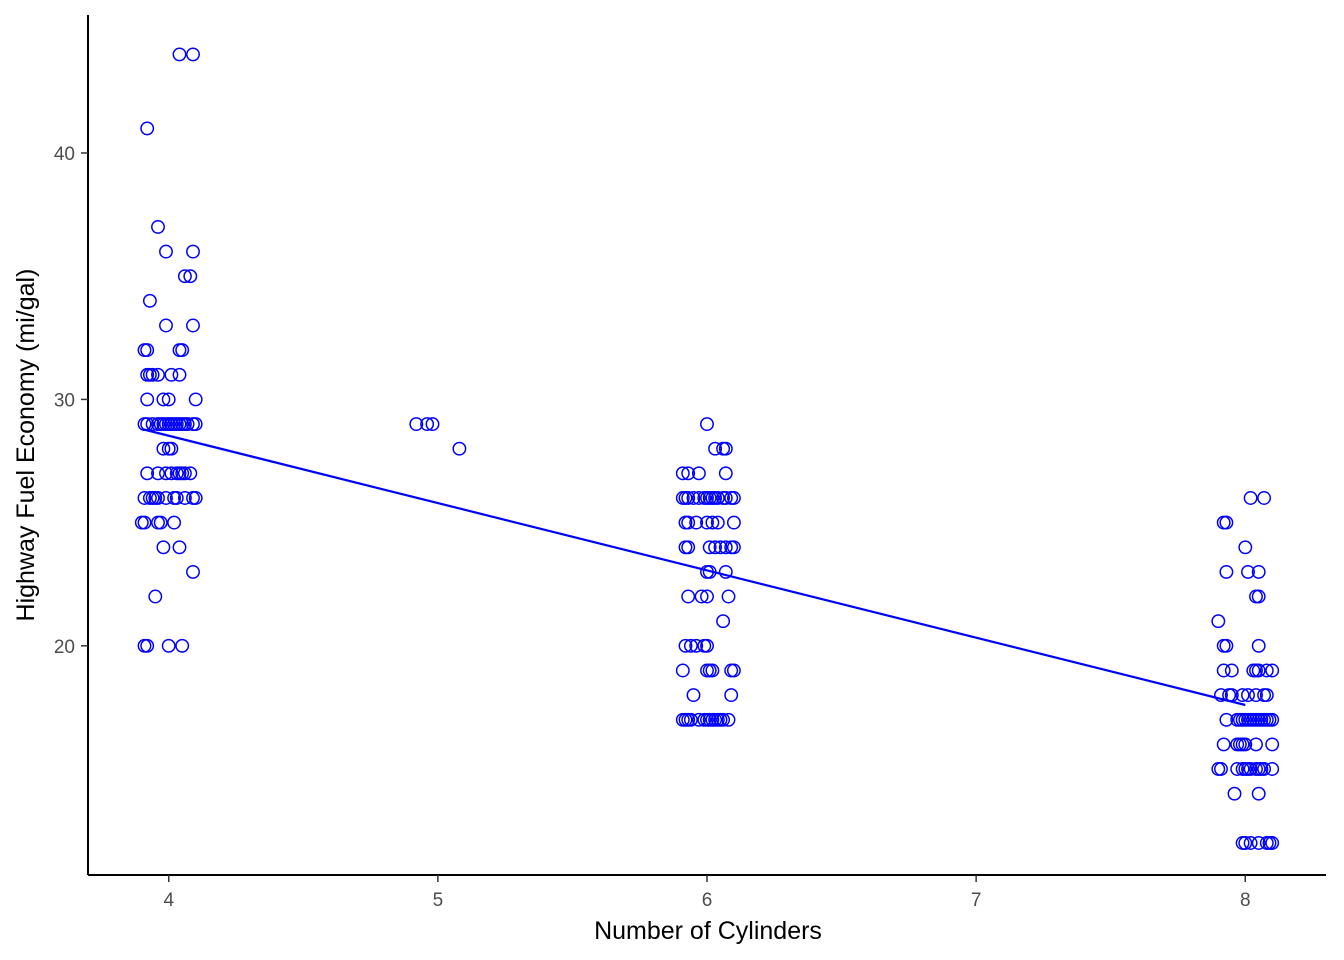 The width and height of the screenshot is (1344, 960). I want to click on y-tick-label: 30, so click(64, 400).